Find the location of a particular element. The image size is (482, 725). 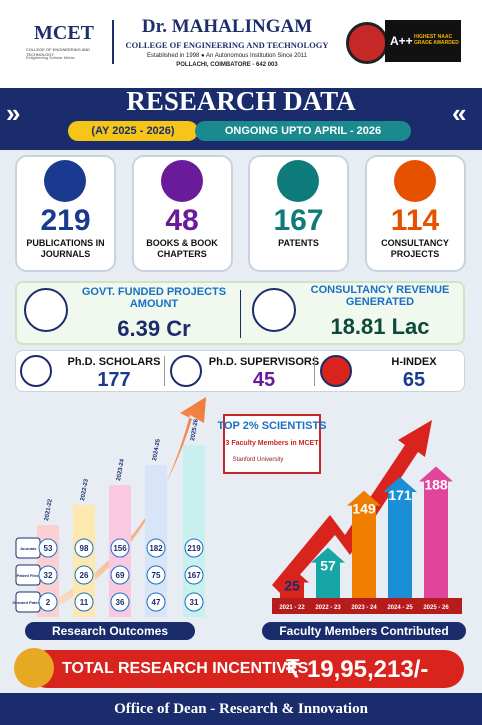

year-label: 2023-24 is located at coordinates (121, 469).